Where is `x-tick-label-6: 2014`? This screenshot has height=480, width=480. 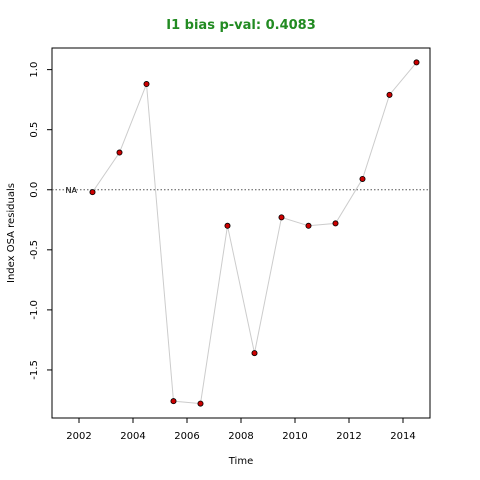 x-tick-label-6: 2014 is located at coordinates (402, 436).